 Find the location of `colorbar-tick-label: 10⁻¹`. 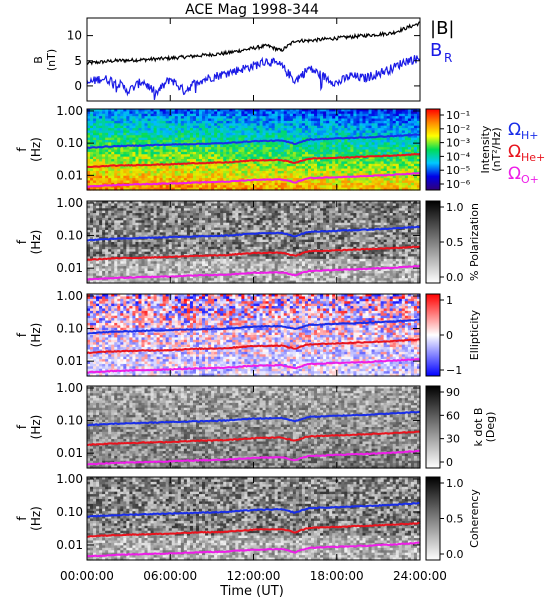

colorbar-tick-label: 10⁻¹ is located at coordinates (458, 115).